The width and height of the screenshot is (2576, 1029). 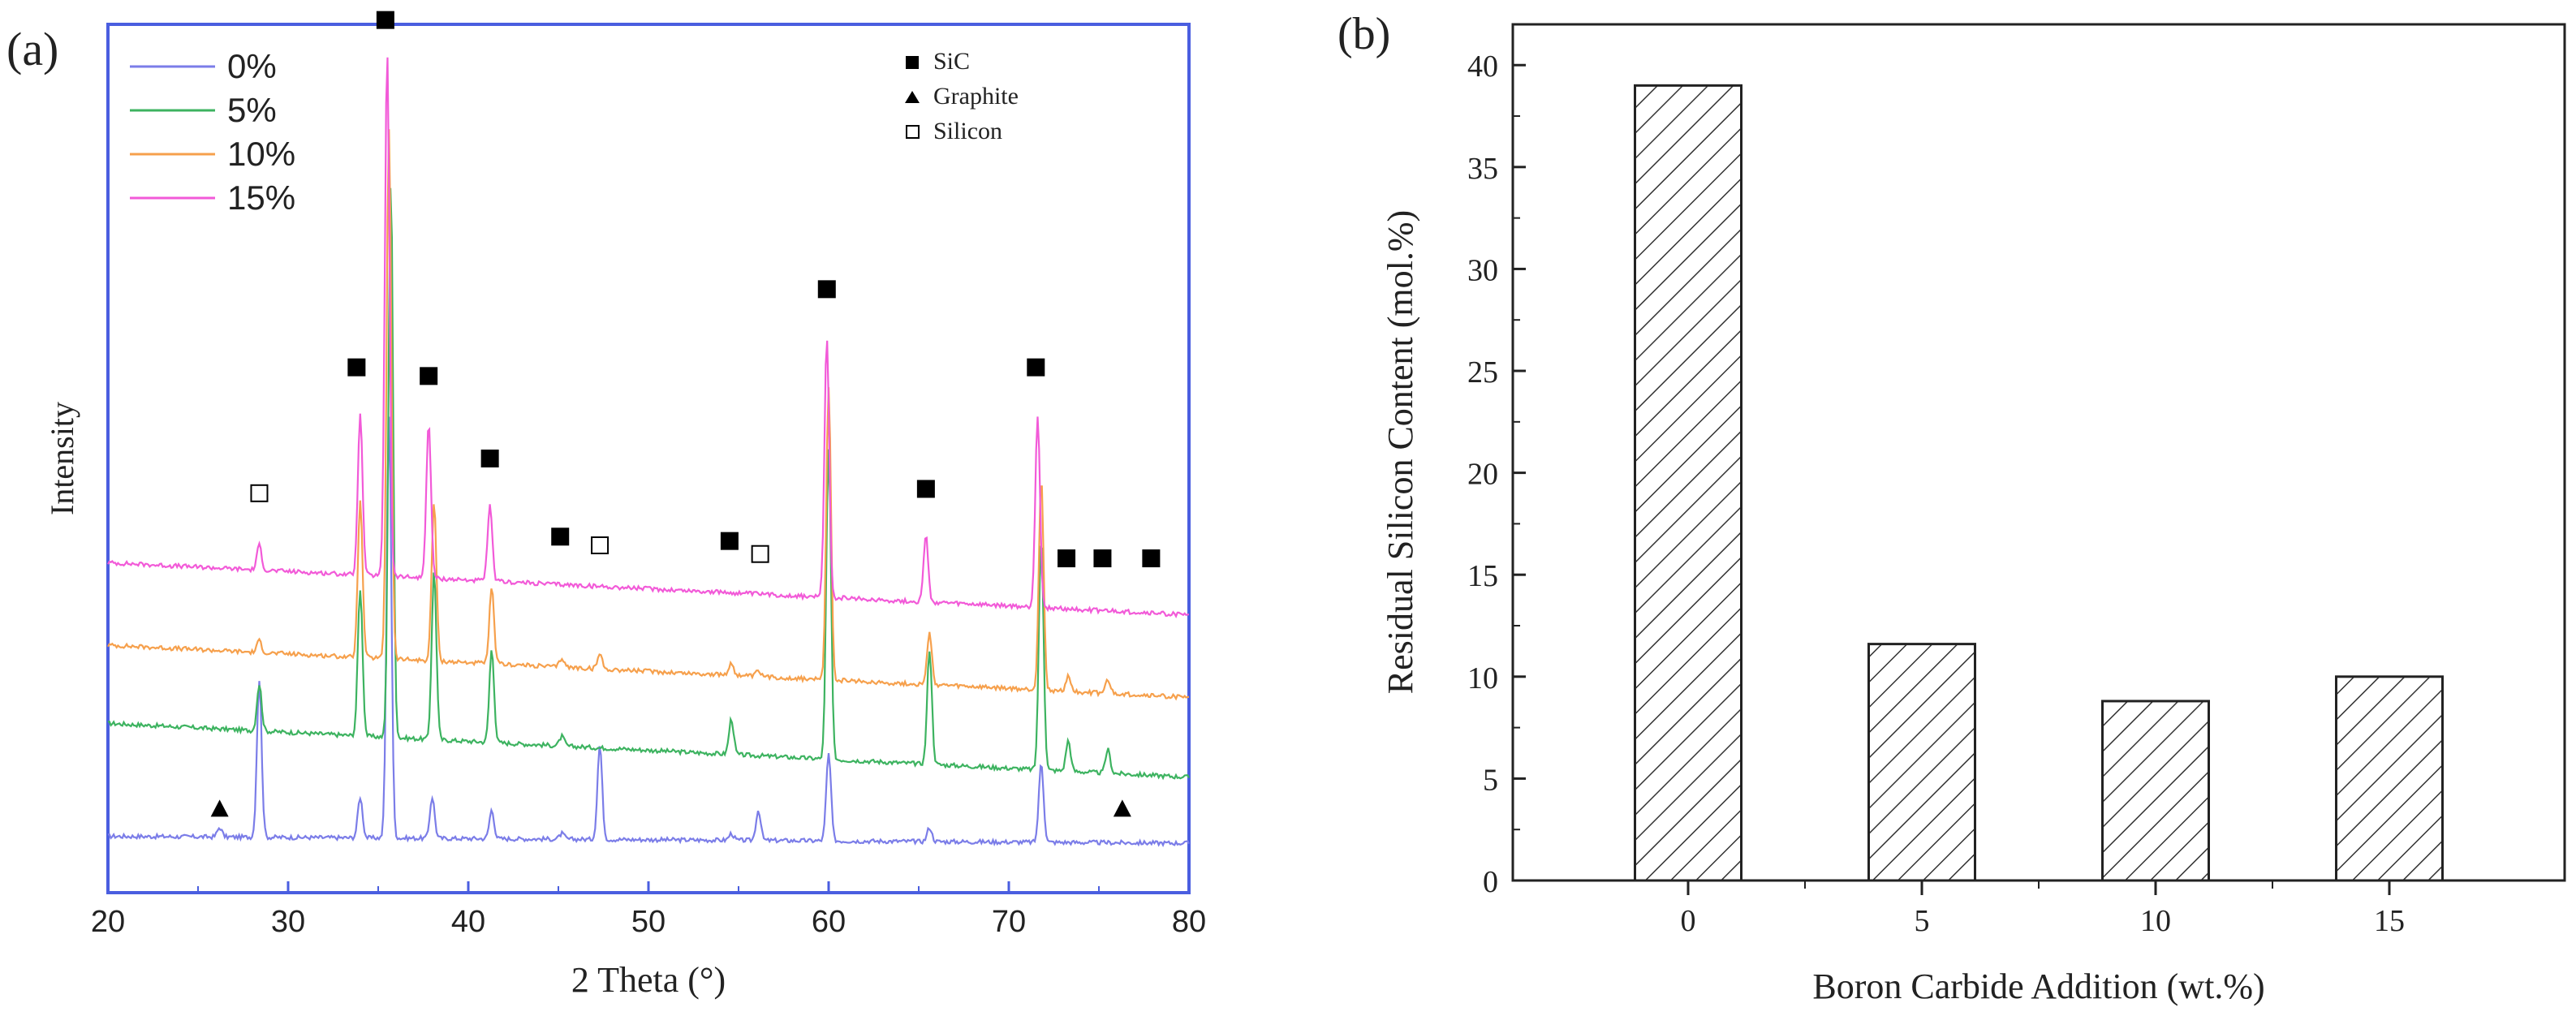 What do you see at coordinates (1483, 372) in the screenshot?
I see `y-tick-label: 25` at bounding box center [1483, 372].